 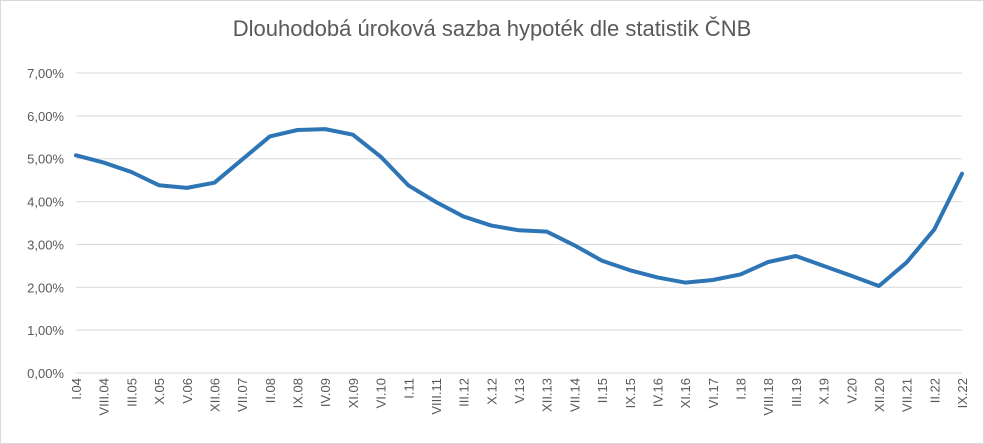 I want to click on x-tick-label: VIII.04, so click(x=104, y=397).